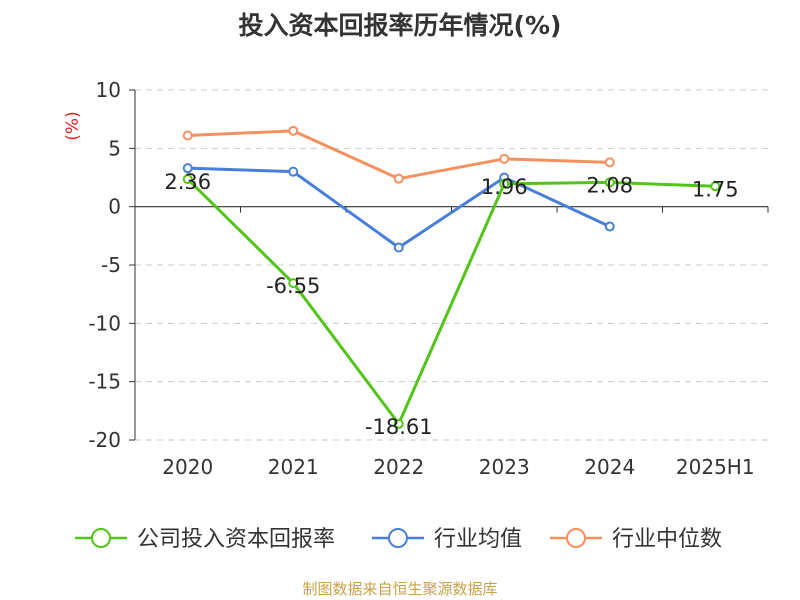 Image resolution: width=800 pixels, height=600 pixels. What do you see at coordinates (114, 148) in the screenshot?
I see `y-tick-label: 5` at bounding box center [114, 148].